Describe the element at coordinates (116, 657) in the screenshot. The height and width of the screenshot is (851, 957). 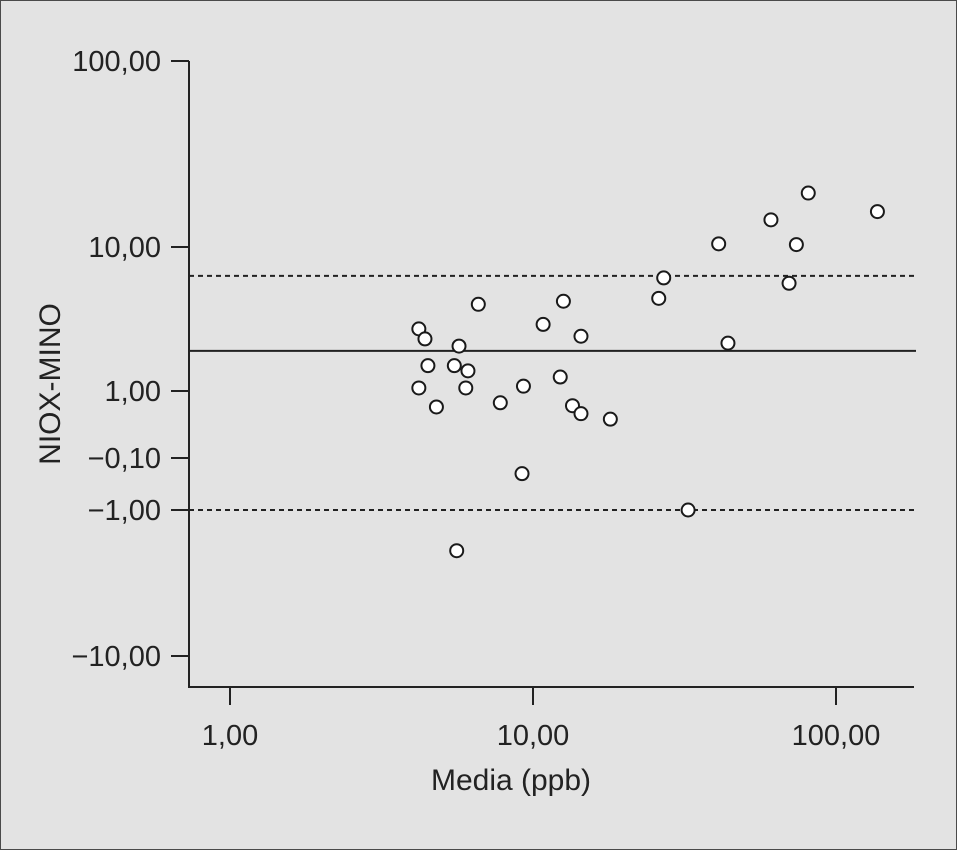
I see `y-tick-label: −10,00` at that location.